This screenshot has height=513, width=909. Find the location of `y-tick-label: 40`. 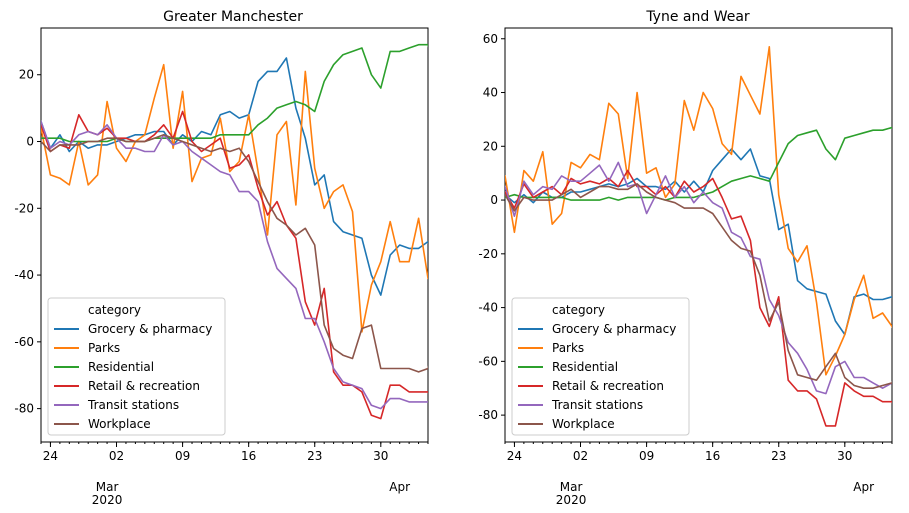

y-tick-label: 40 is located at coordinates (490, 93).